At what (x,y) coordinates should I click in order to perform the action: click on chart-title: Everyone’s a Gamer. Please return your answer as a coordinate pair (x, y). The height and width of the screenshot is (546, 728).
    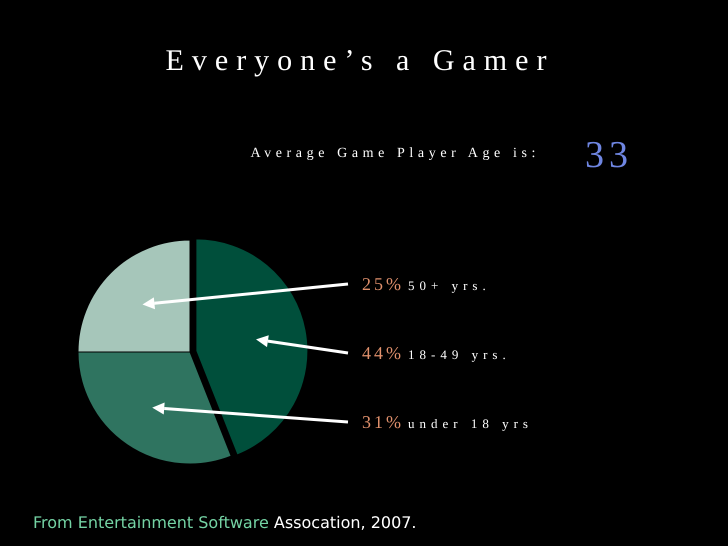
    Looking at the image, I should click on (360, 60).